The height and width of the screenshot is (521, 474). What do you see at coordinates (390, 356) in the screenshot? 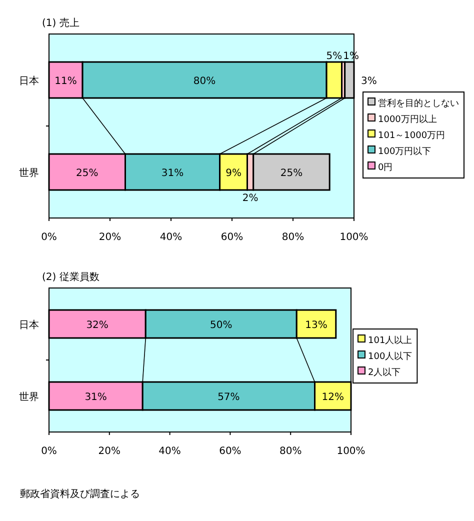
I see `legend-label: 100人以下` at bounding box center [390, 356].